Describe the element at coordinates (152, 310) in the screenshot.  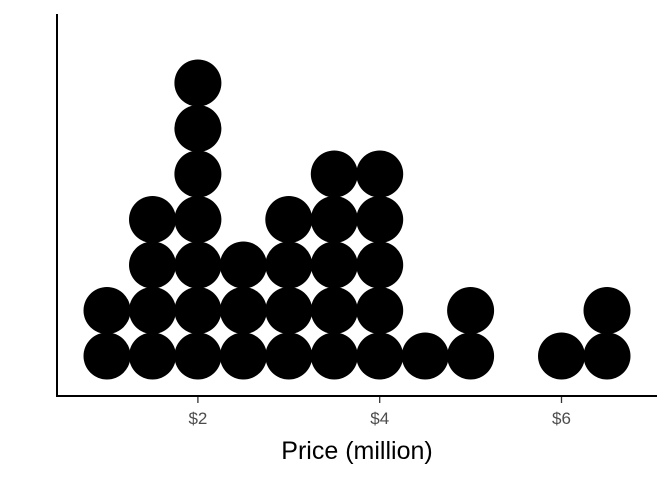
I see `dot-1.5-2` at that location.